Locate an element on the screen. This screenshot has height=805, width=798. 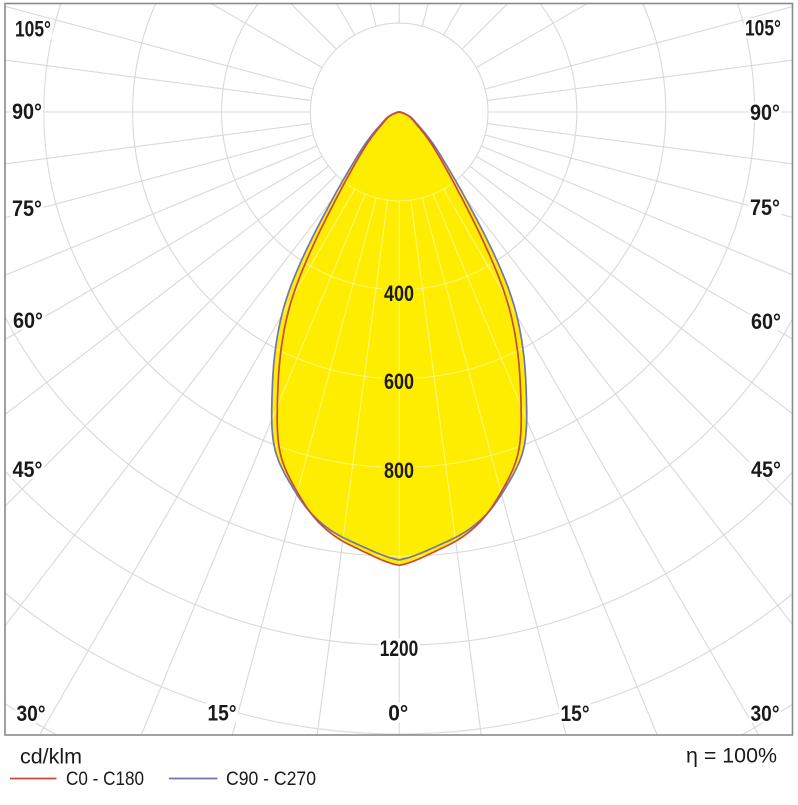
svg-text: 0° is located at coordinates (398, 713).